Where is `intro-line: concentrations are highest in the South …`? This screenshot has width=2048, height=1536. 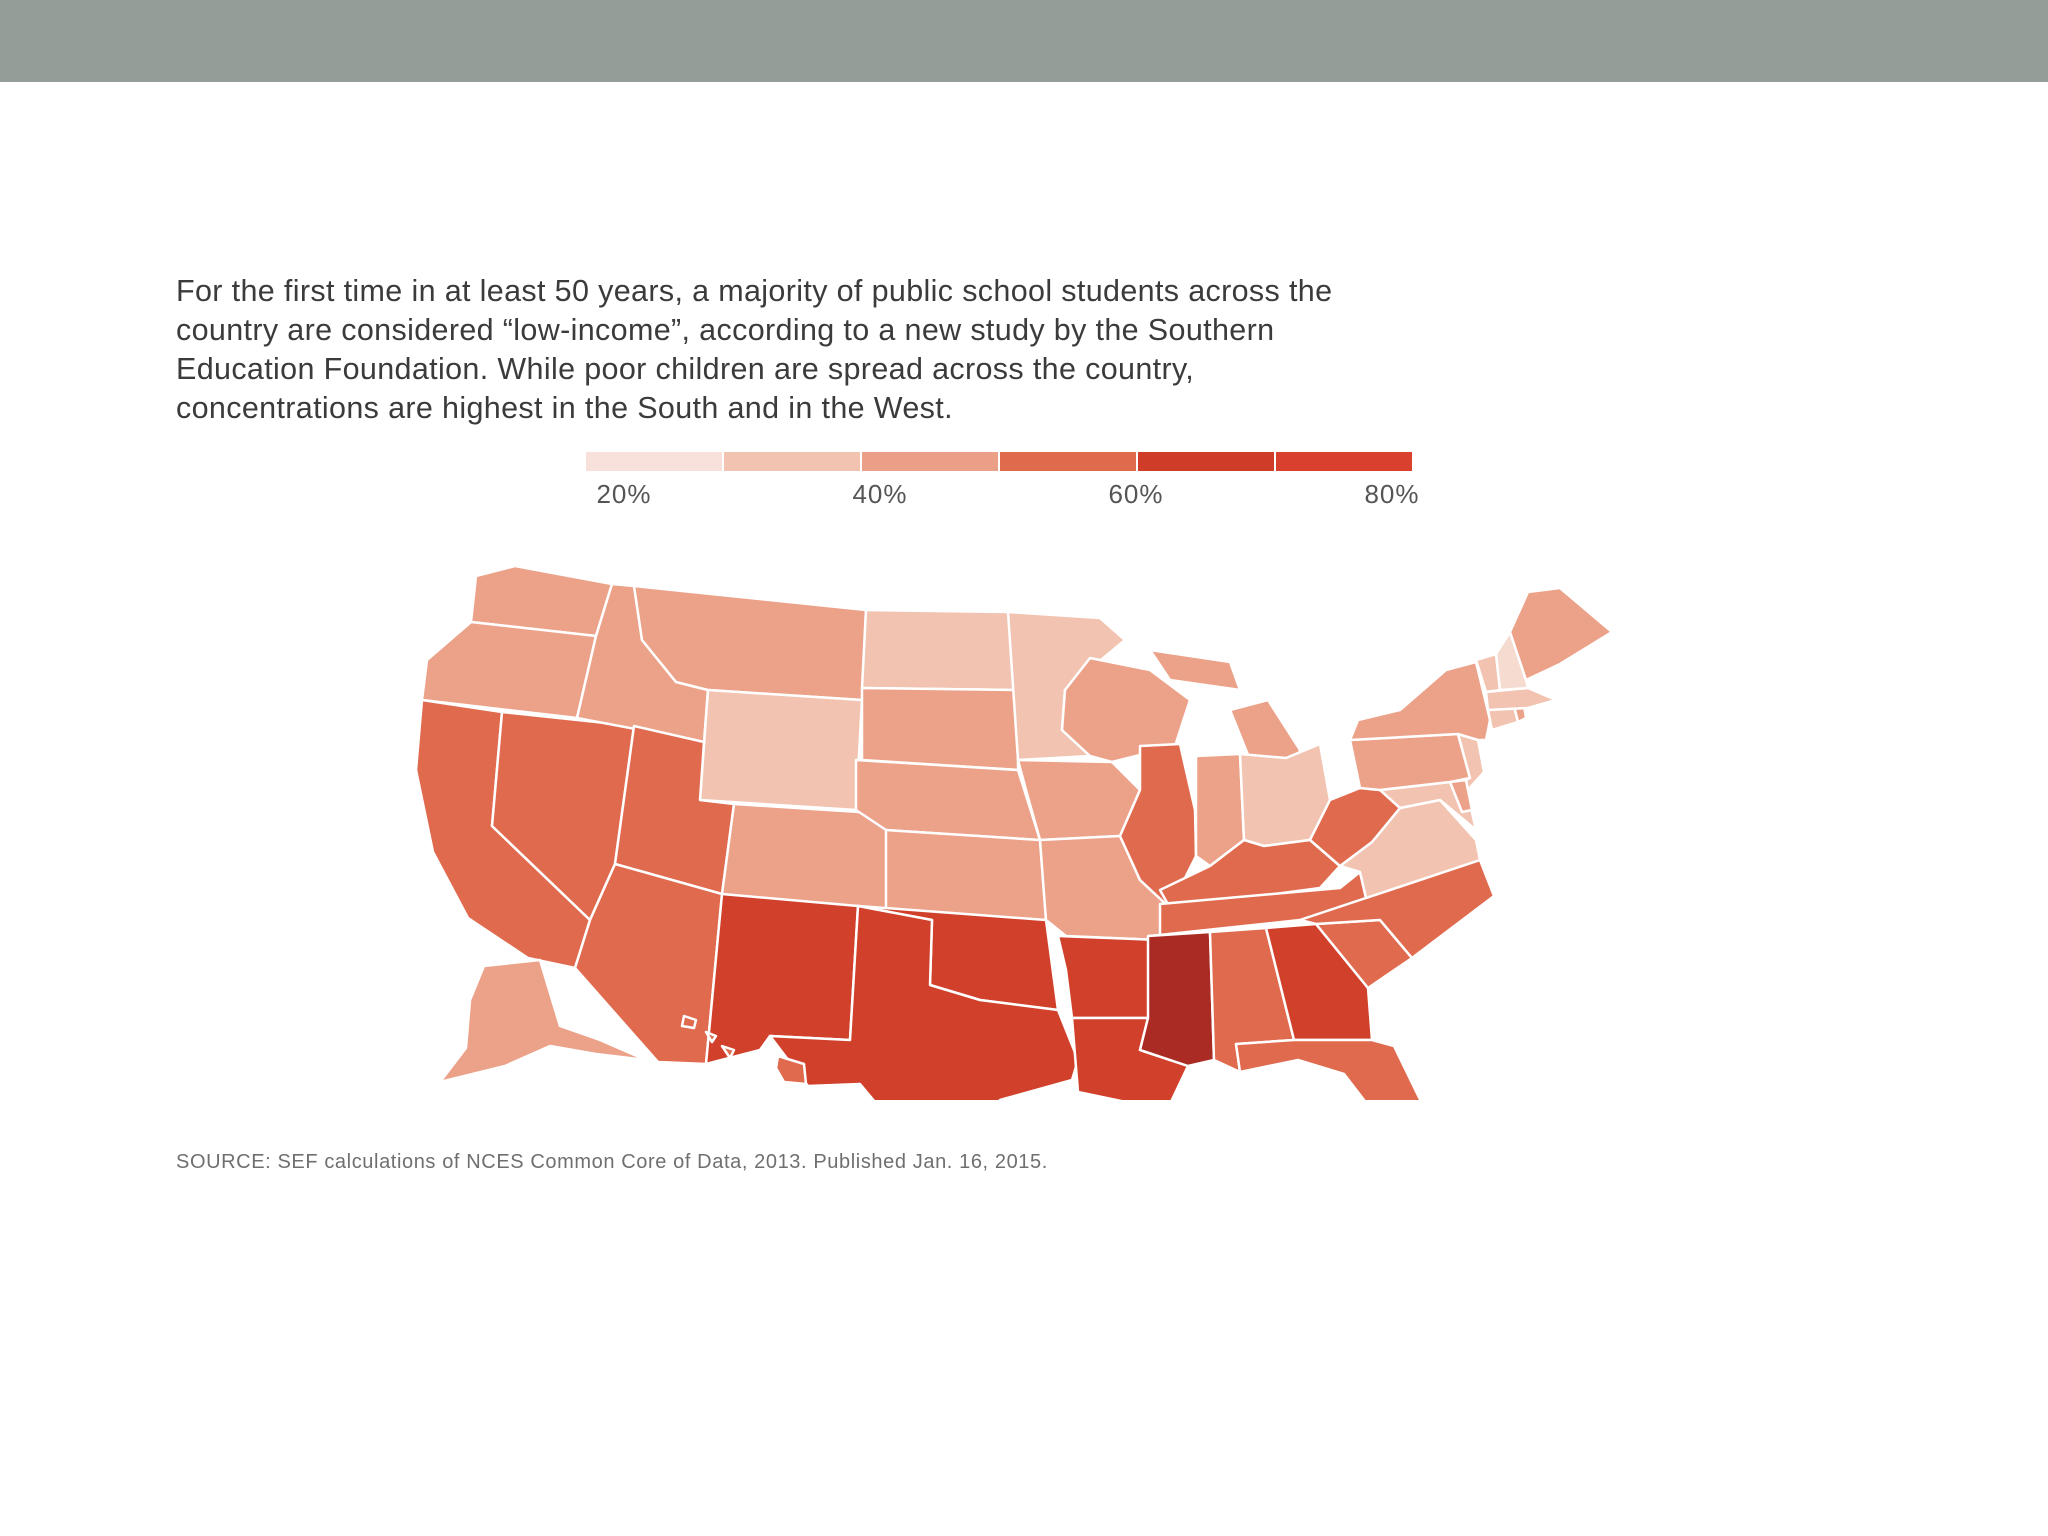 intro-line: concentrations are highest in the South … is located at coordinates (564, 408).